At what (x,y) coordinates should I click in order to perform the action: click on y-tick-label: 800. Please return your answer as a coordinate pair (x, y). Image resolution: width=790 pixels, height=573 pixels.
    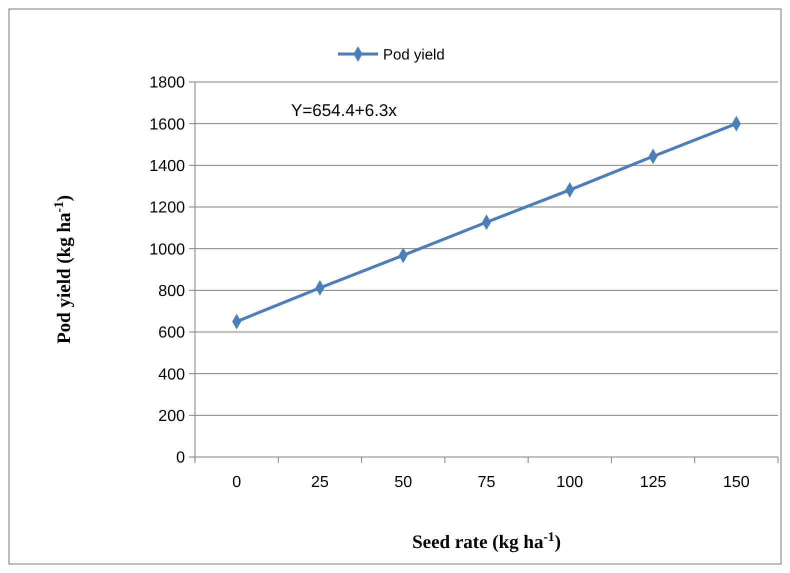
    Looking at the image, I should click on (172, 291).